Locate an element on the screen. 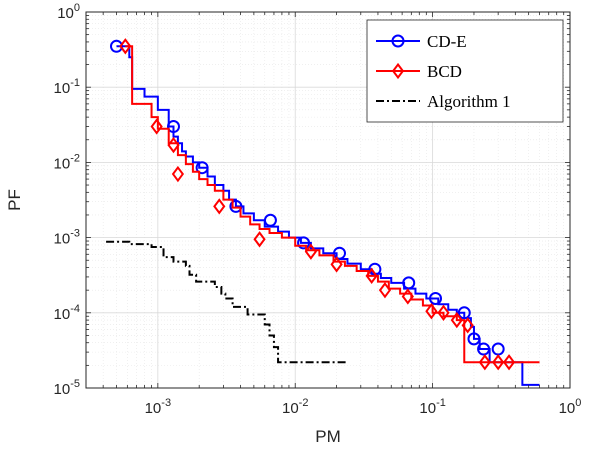 This screenshot has height=452, width=590. y-tick-label: 10⁻⁵ is located at coordinates (67, 388).